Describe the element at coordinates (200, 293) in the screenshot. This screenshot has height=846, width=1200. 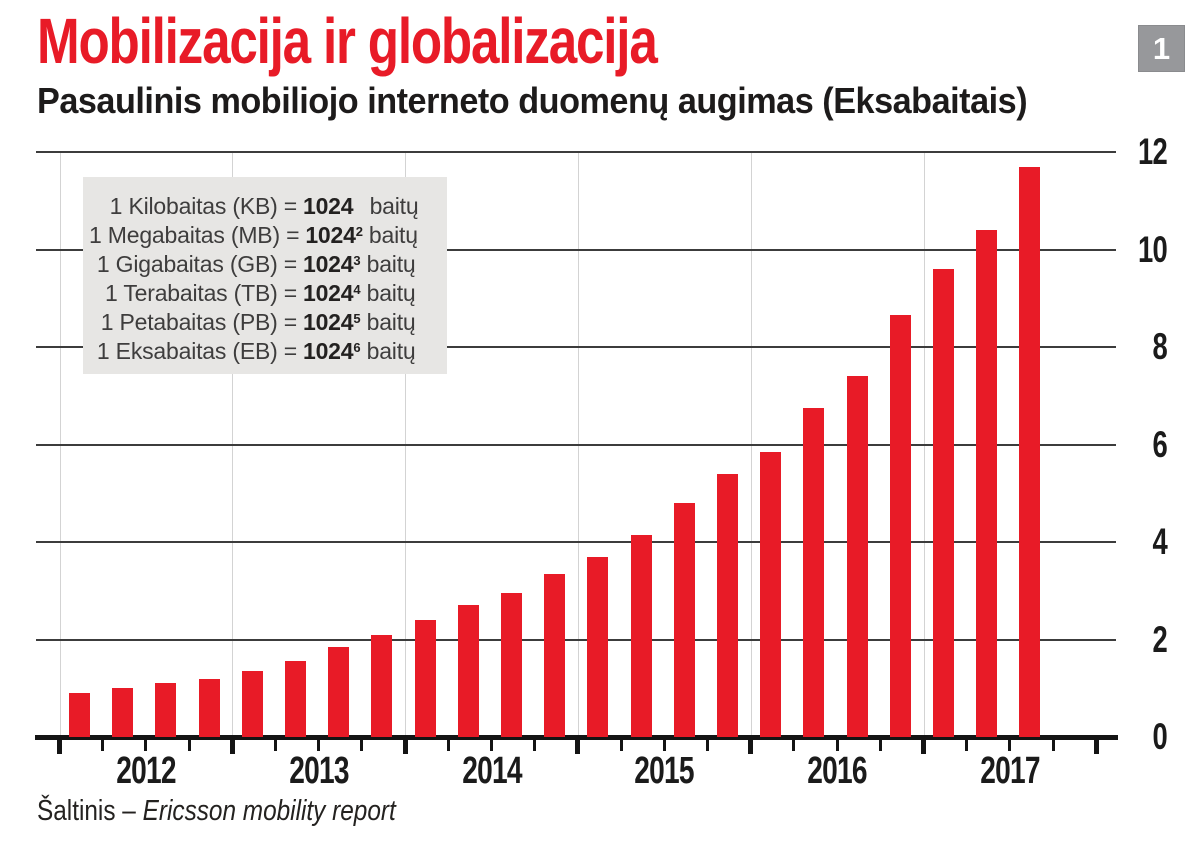
I see `unit-definition-label: 1 Terabaitas (TB) =` at that location.